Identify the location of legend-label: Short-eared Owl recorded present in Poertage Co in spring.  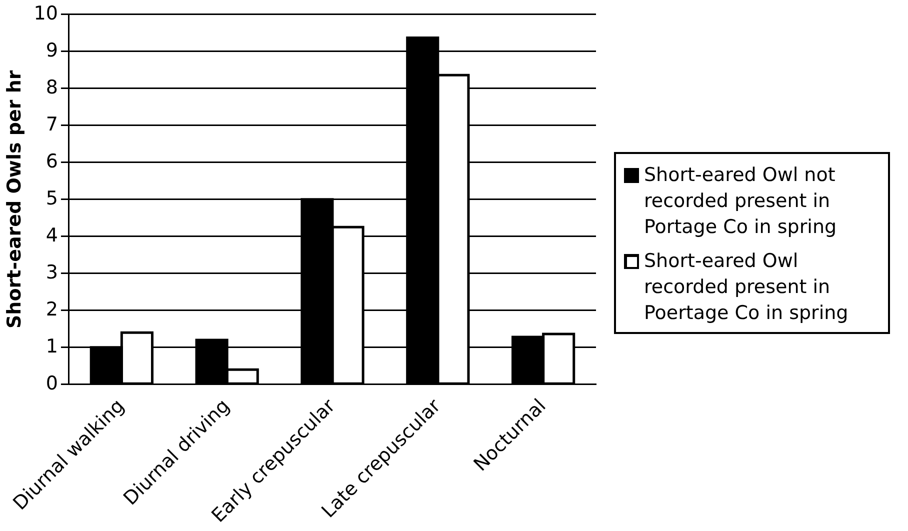
(747, 287).